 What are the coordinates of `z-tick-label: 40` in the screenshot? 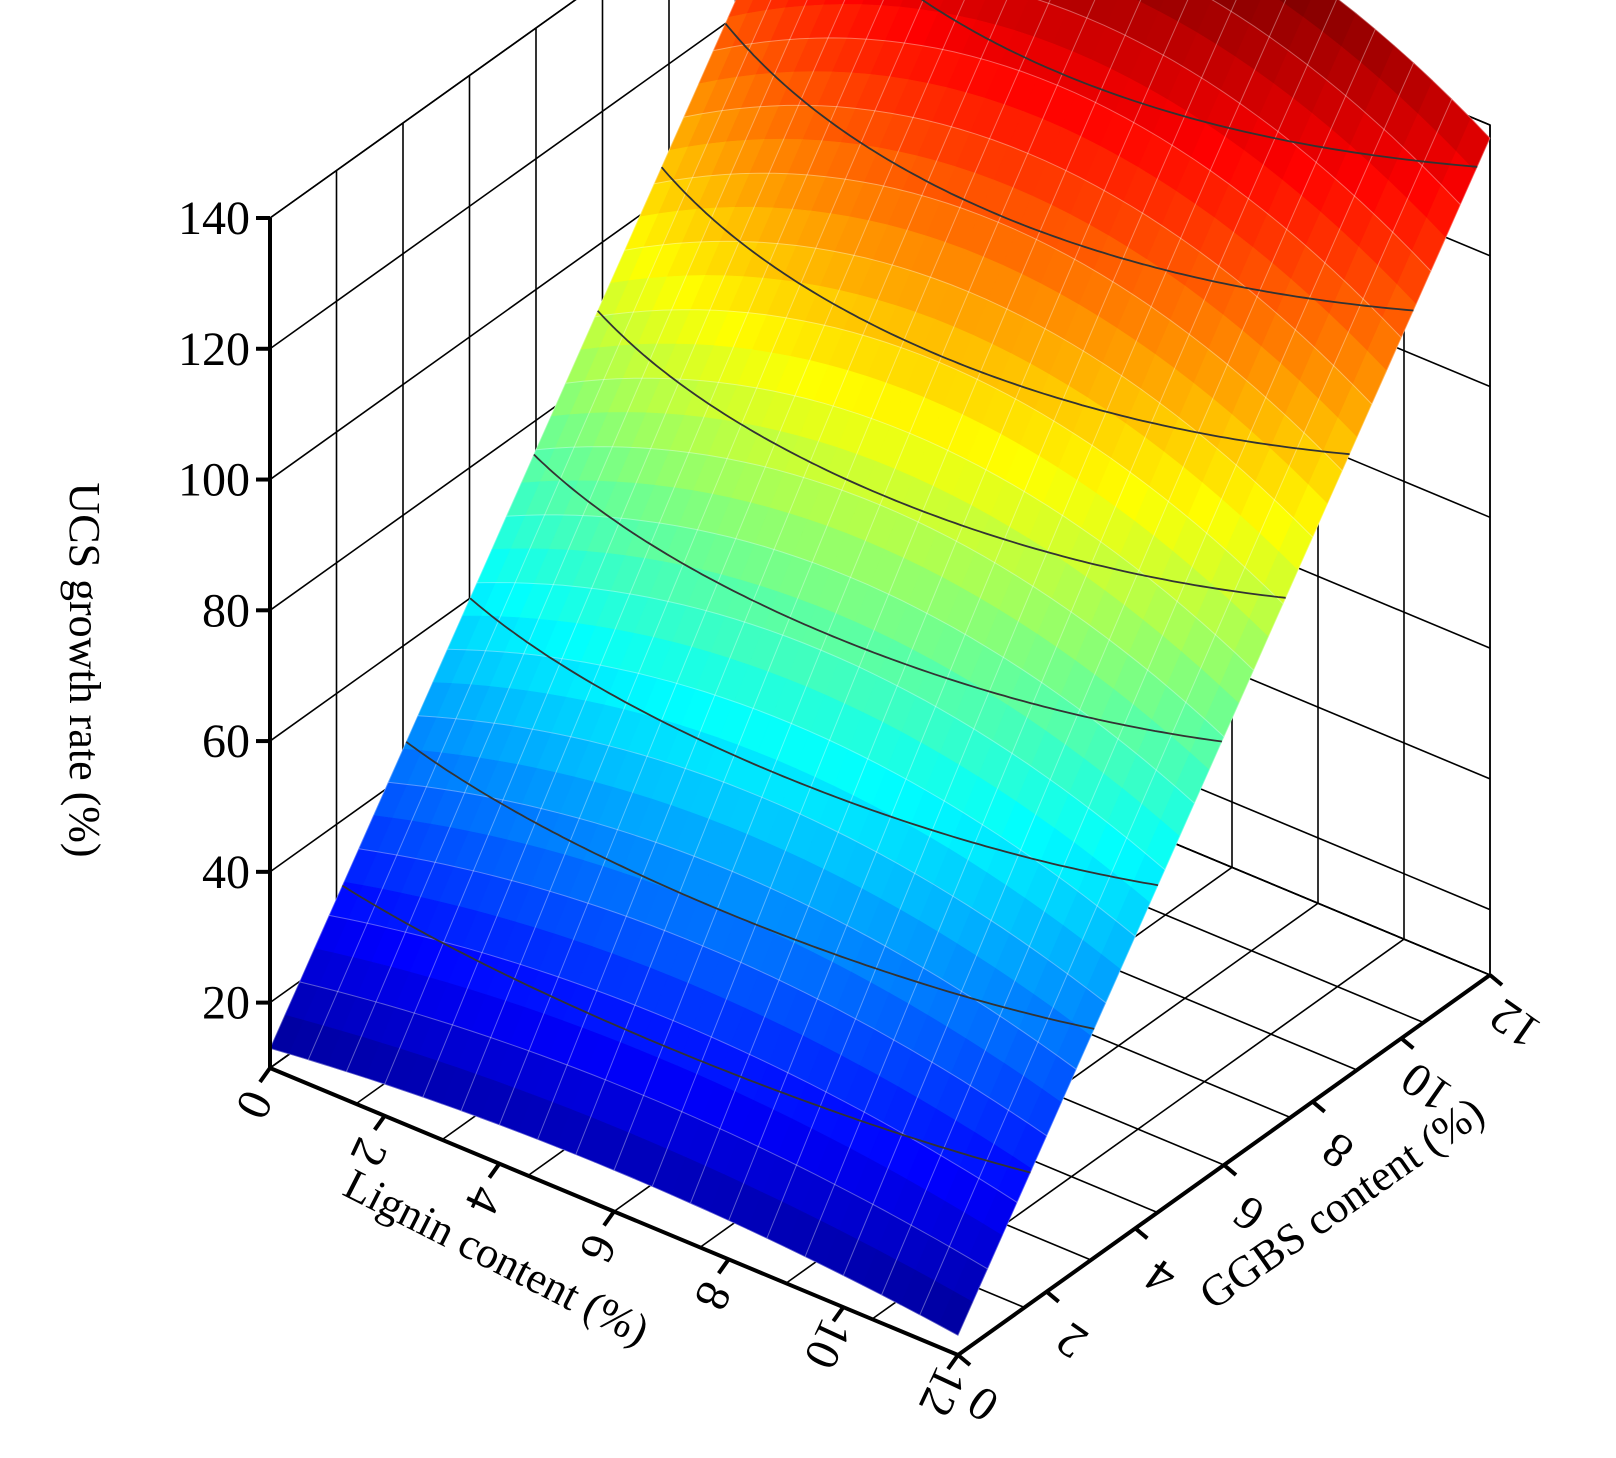 It's located at (226, 872).